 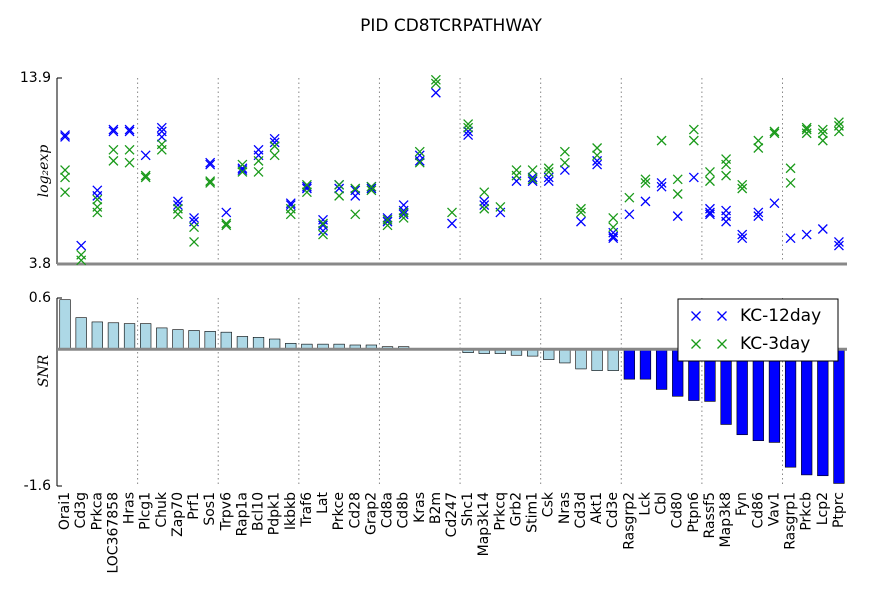 What do you see at coordinates (500, 511) in the screenshot?
I see `x-tick-label: Prkcq` at bounding box center [500, 511].